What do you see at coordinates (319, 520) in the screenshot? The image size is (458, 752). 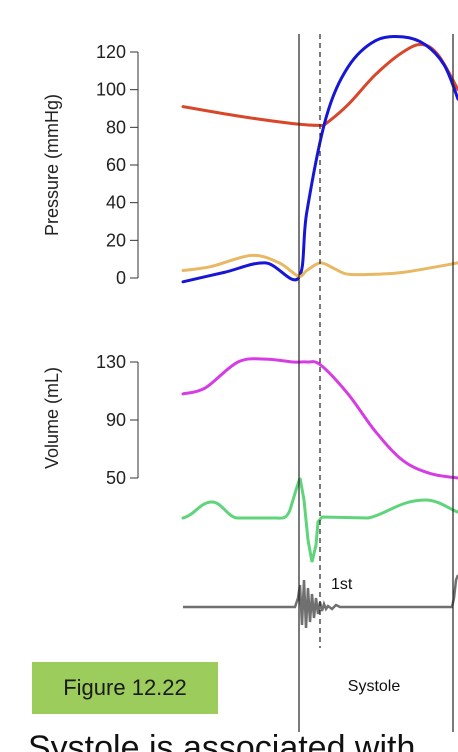 I see `ecg-trace` at bounding box center [319, 520].